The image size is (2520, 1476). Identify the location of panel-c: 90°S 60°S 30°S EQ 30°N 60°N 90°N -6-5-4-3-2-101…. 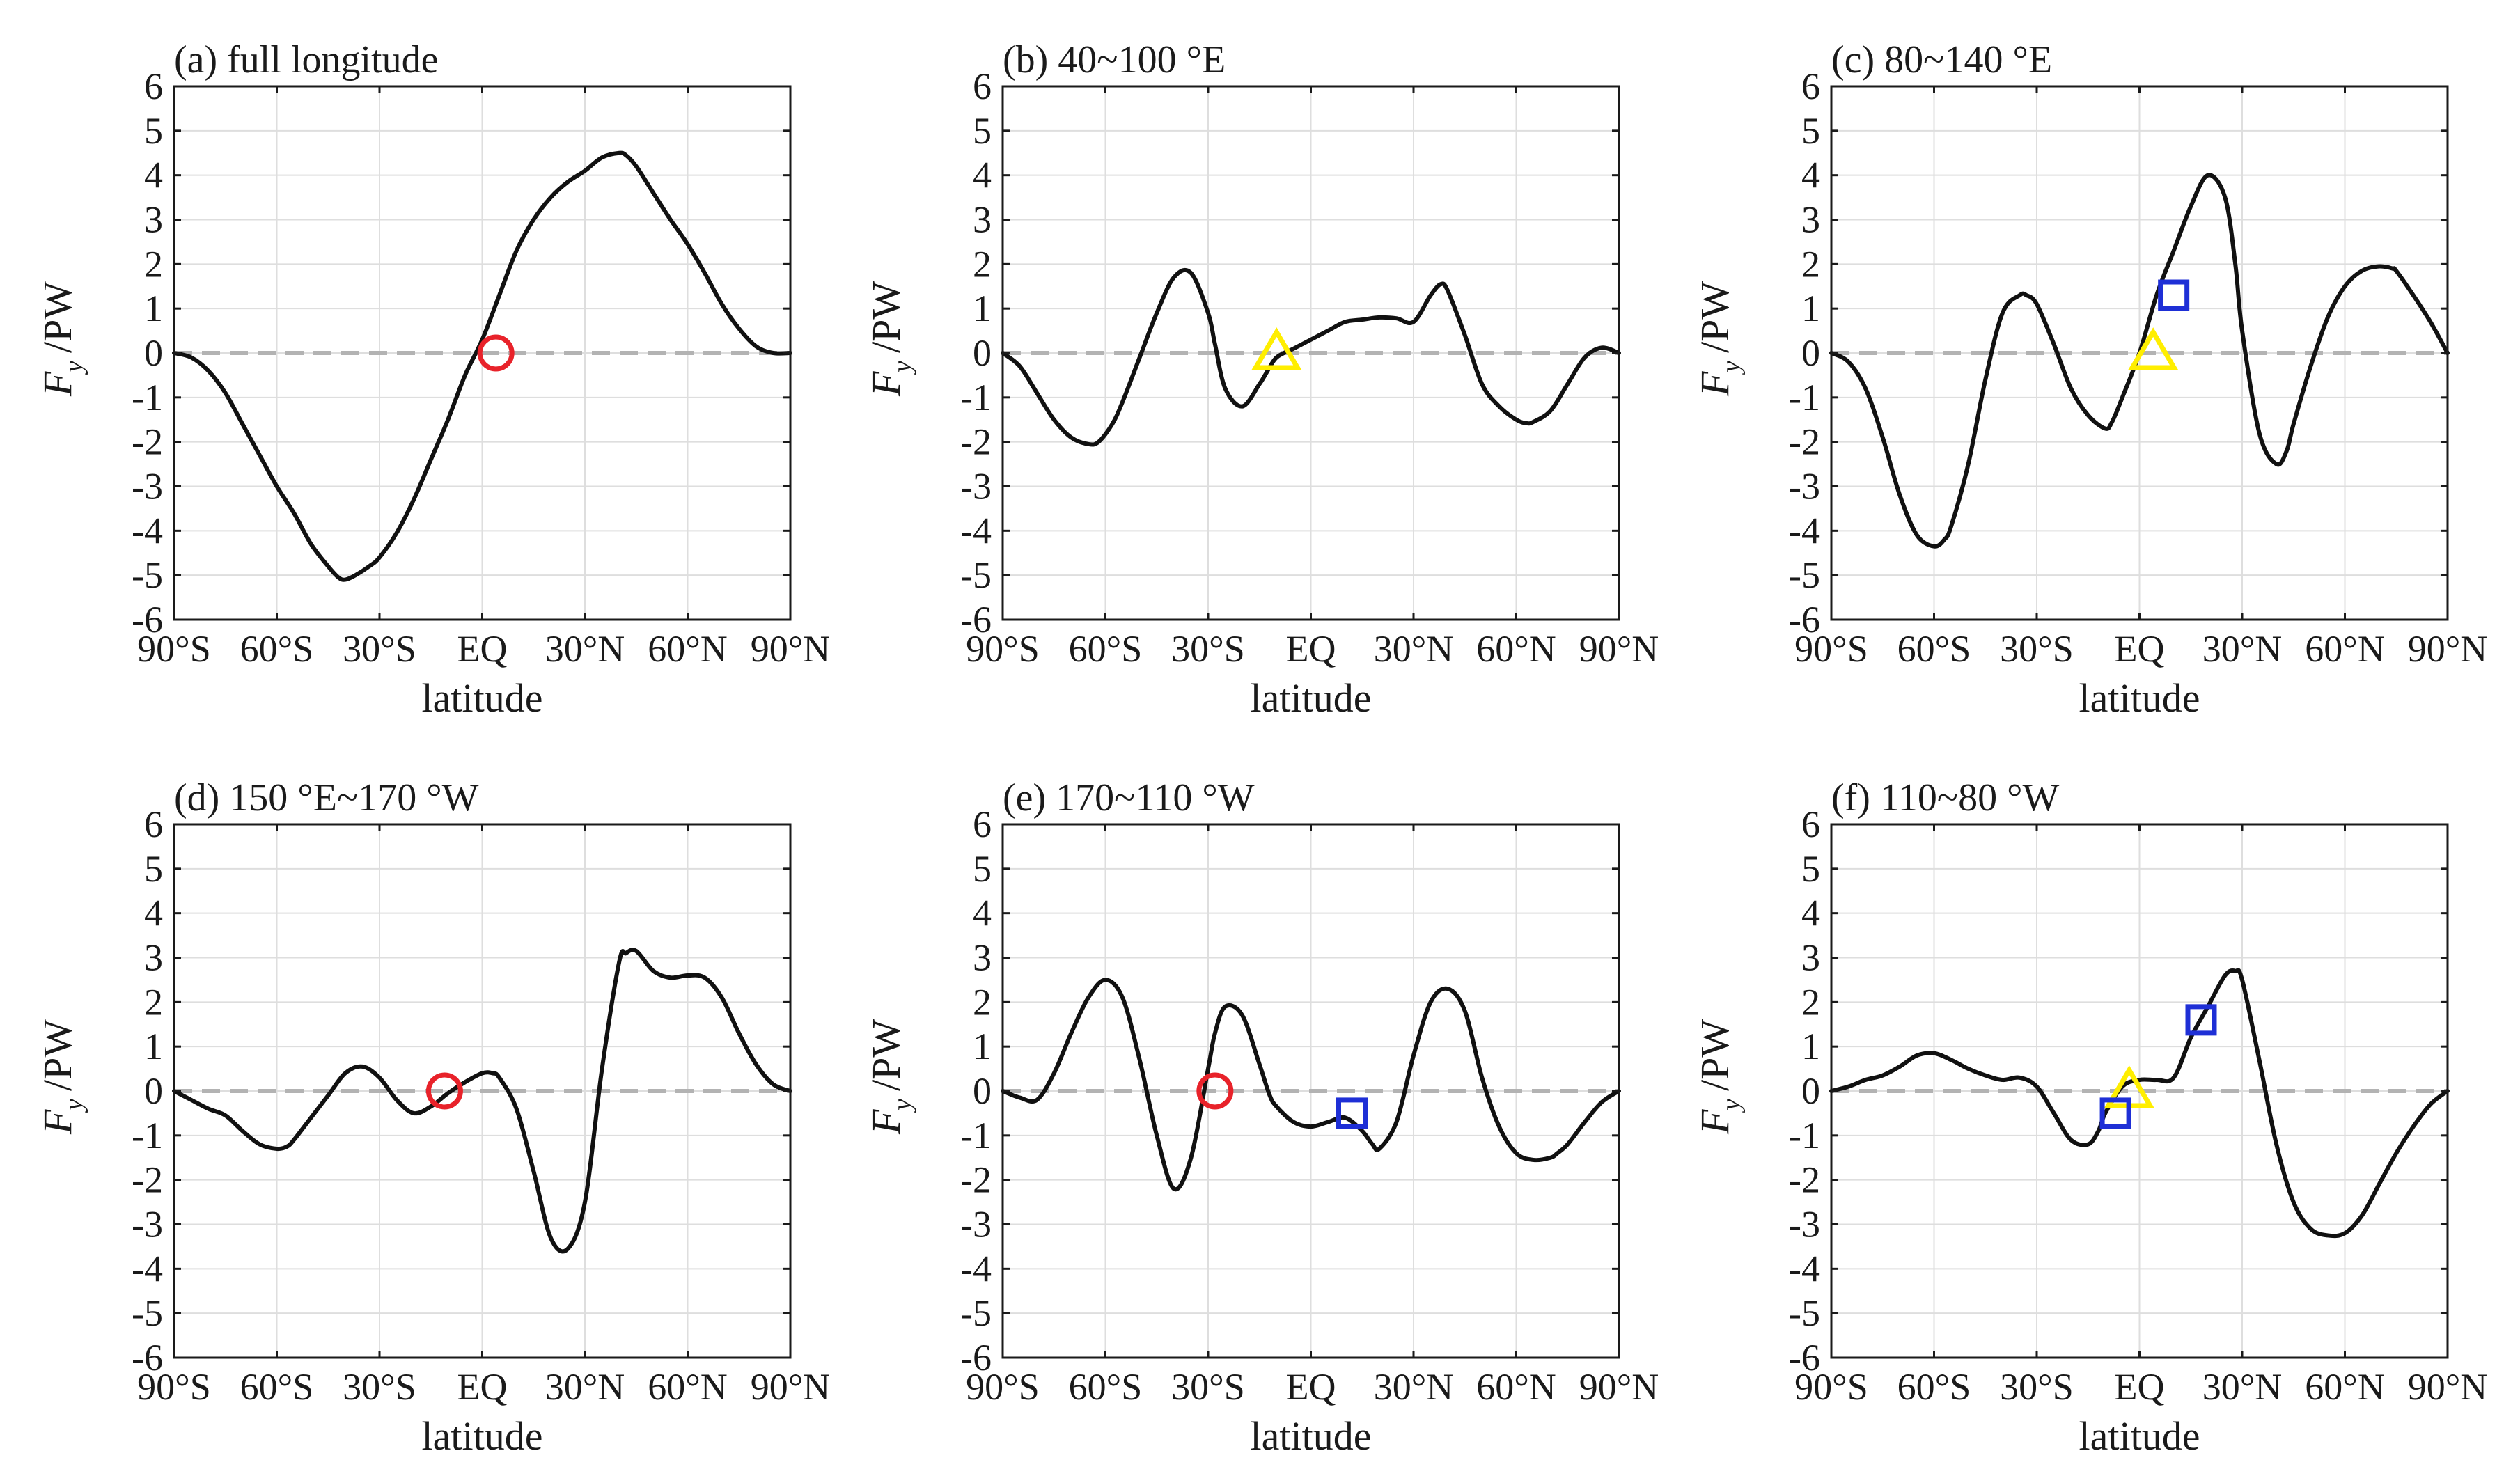
(2089, 379).